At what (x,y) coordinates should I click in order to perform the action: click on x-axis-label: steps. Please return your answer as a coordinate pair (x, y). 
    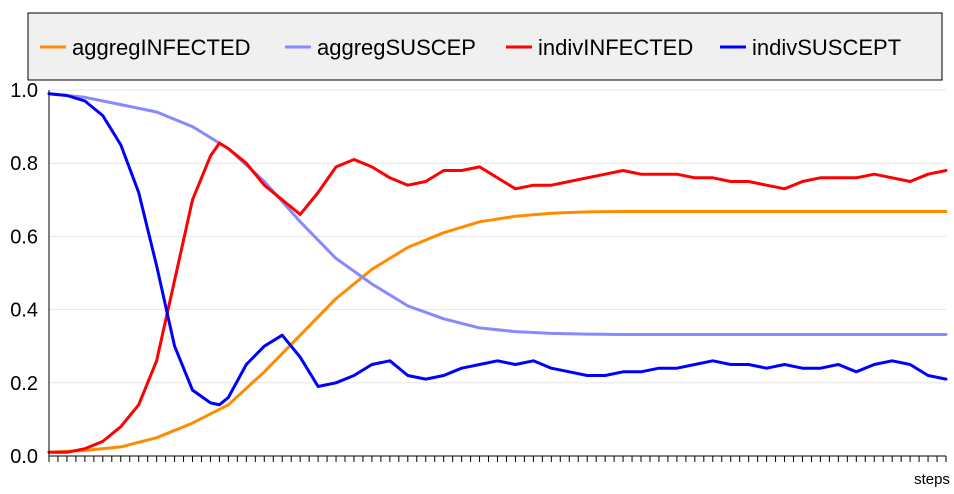
    Looking at the image, I should click on (932, 479).